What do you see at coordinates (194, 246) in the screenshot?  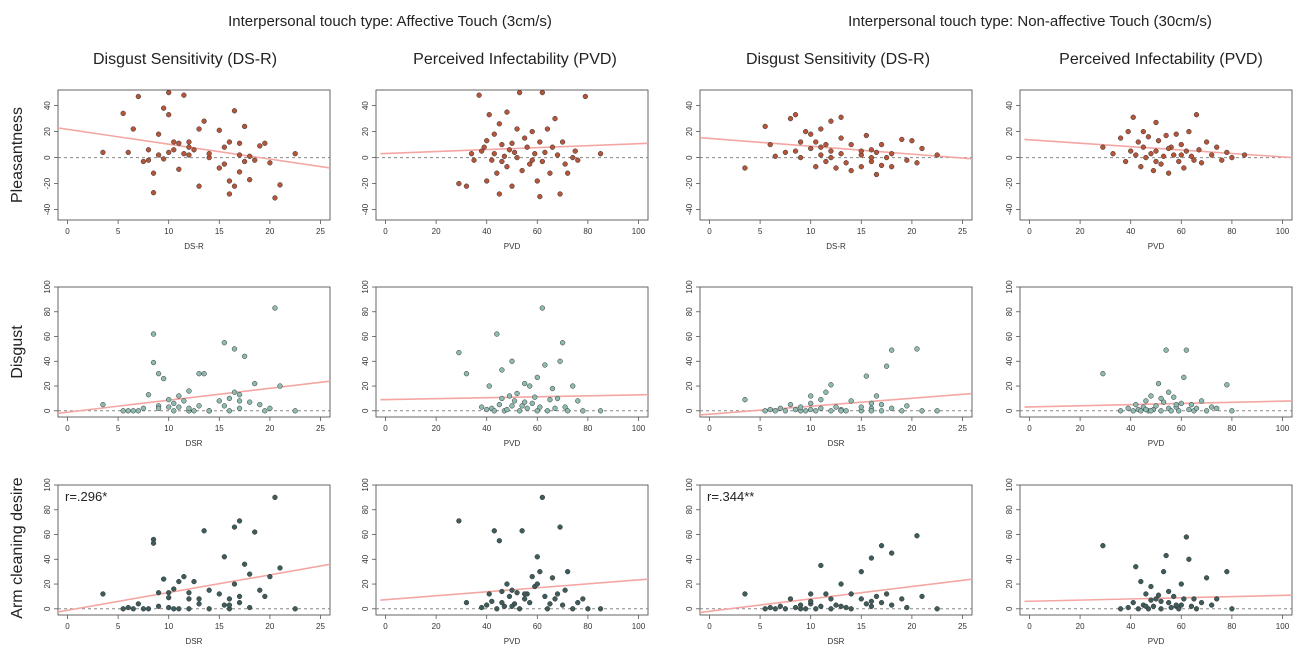 I see `x-axis-label: DS-R` at bounding box center [194, 246].